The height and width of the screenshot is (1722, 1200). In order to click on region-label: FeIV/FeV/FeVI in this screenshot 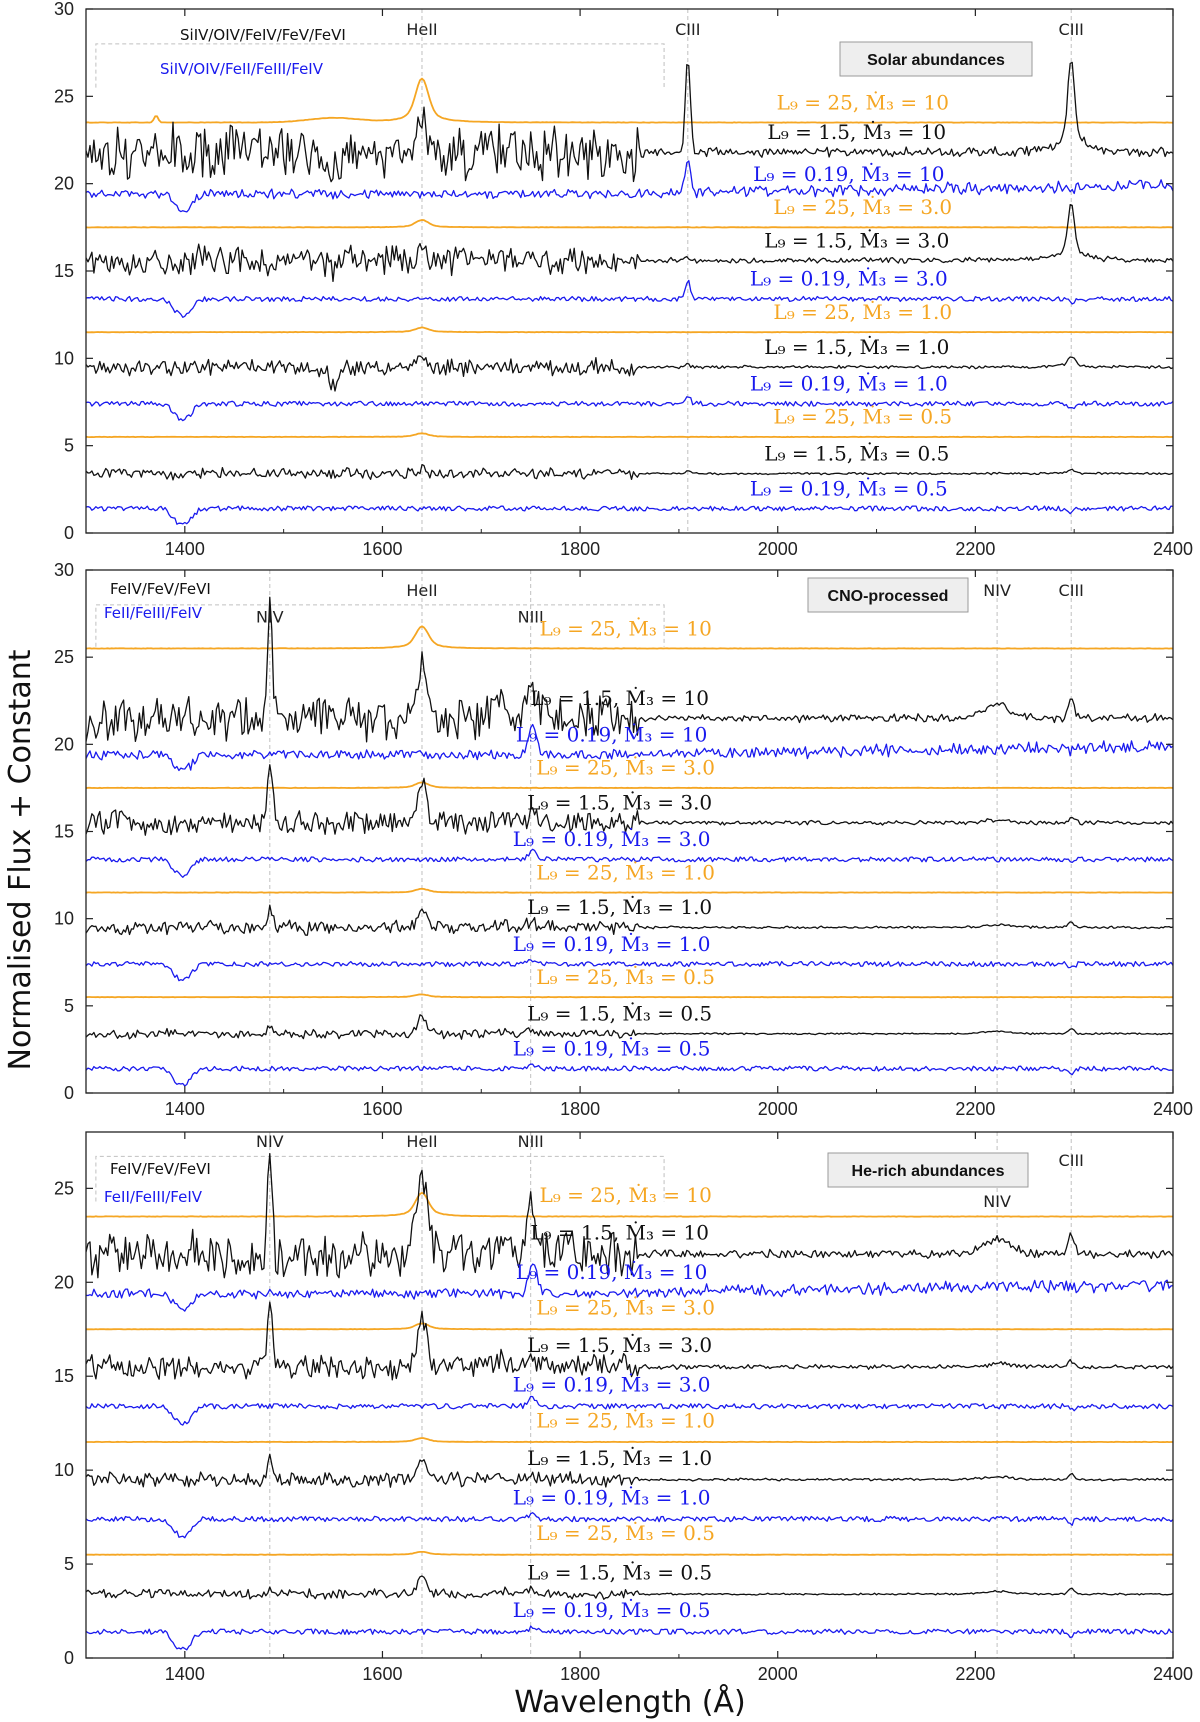, I will do `click(160, 1169)`.